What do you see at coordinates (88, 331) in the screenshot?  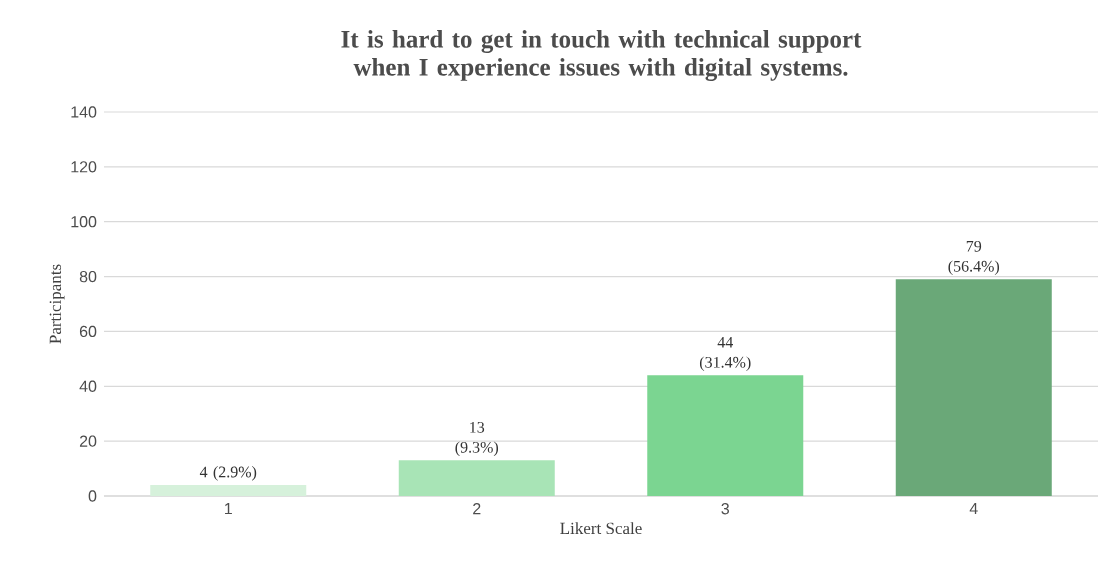 I see `y-tick-label: 60` at bounding box center [88, 331].